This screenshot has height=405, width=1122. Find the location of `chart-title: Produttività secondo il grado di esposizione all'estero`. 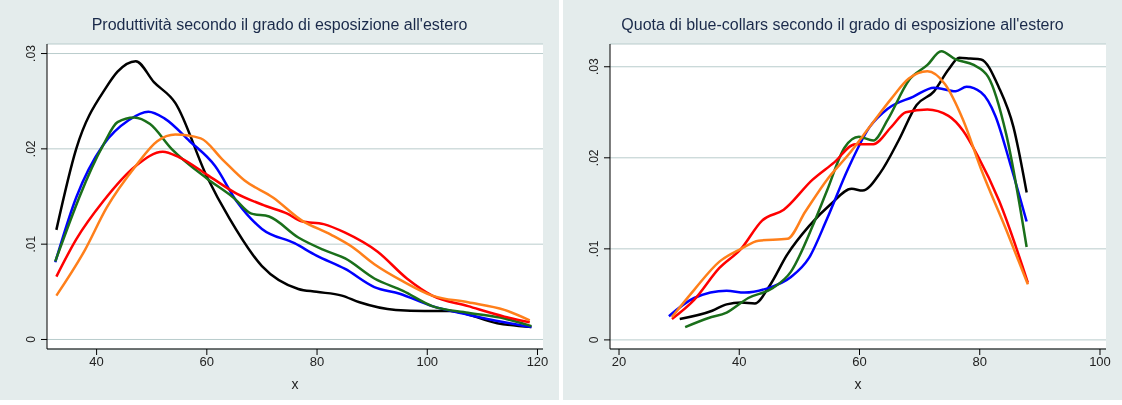

chart-title: Produttività secondo il grado di esposizione all'estero is located at coordinates (279, 25).